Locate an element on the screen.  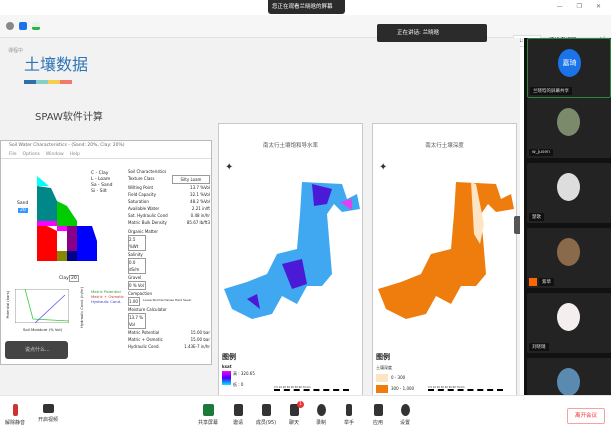
graph-ylabel: Potential (bars) is located at coordinates (8, 305).